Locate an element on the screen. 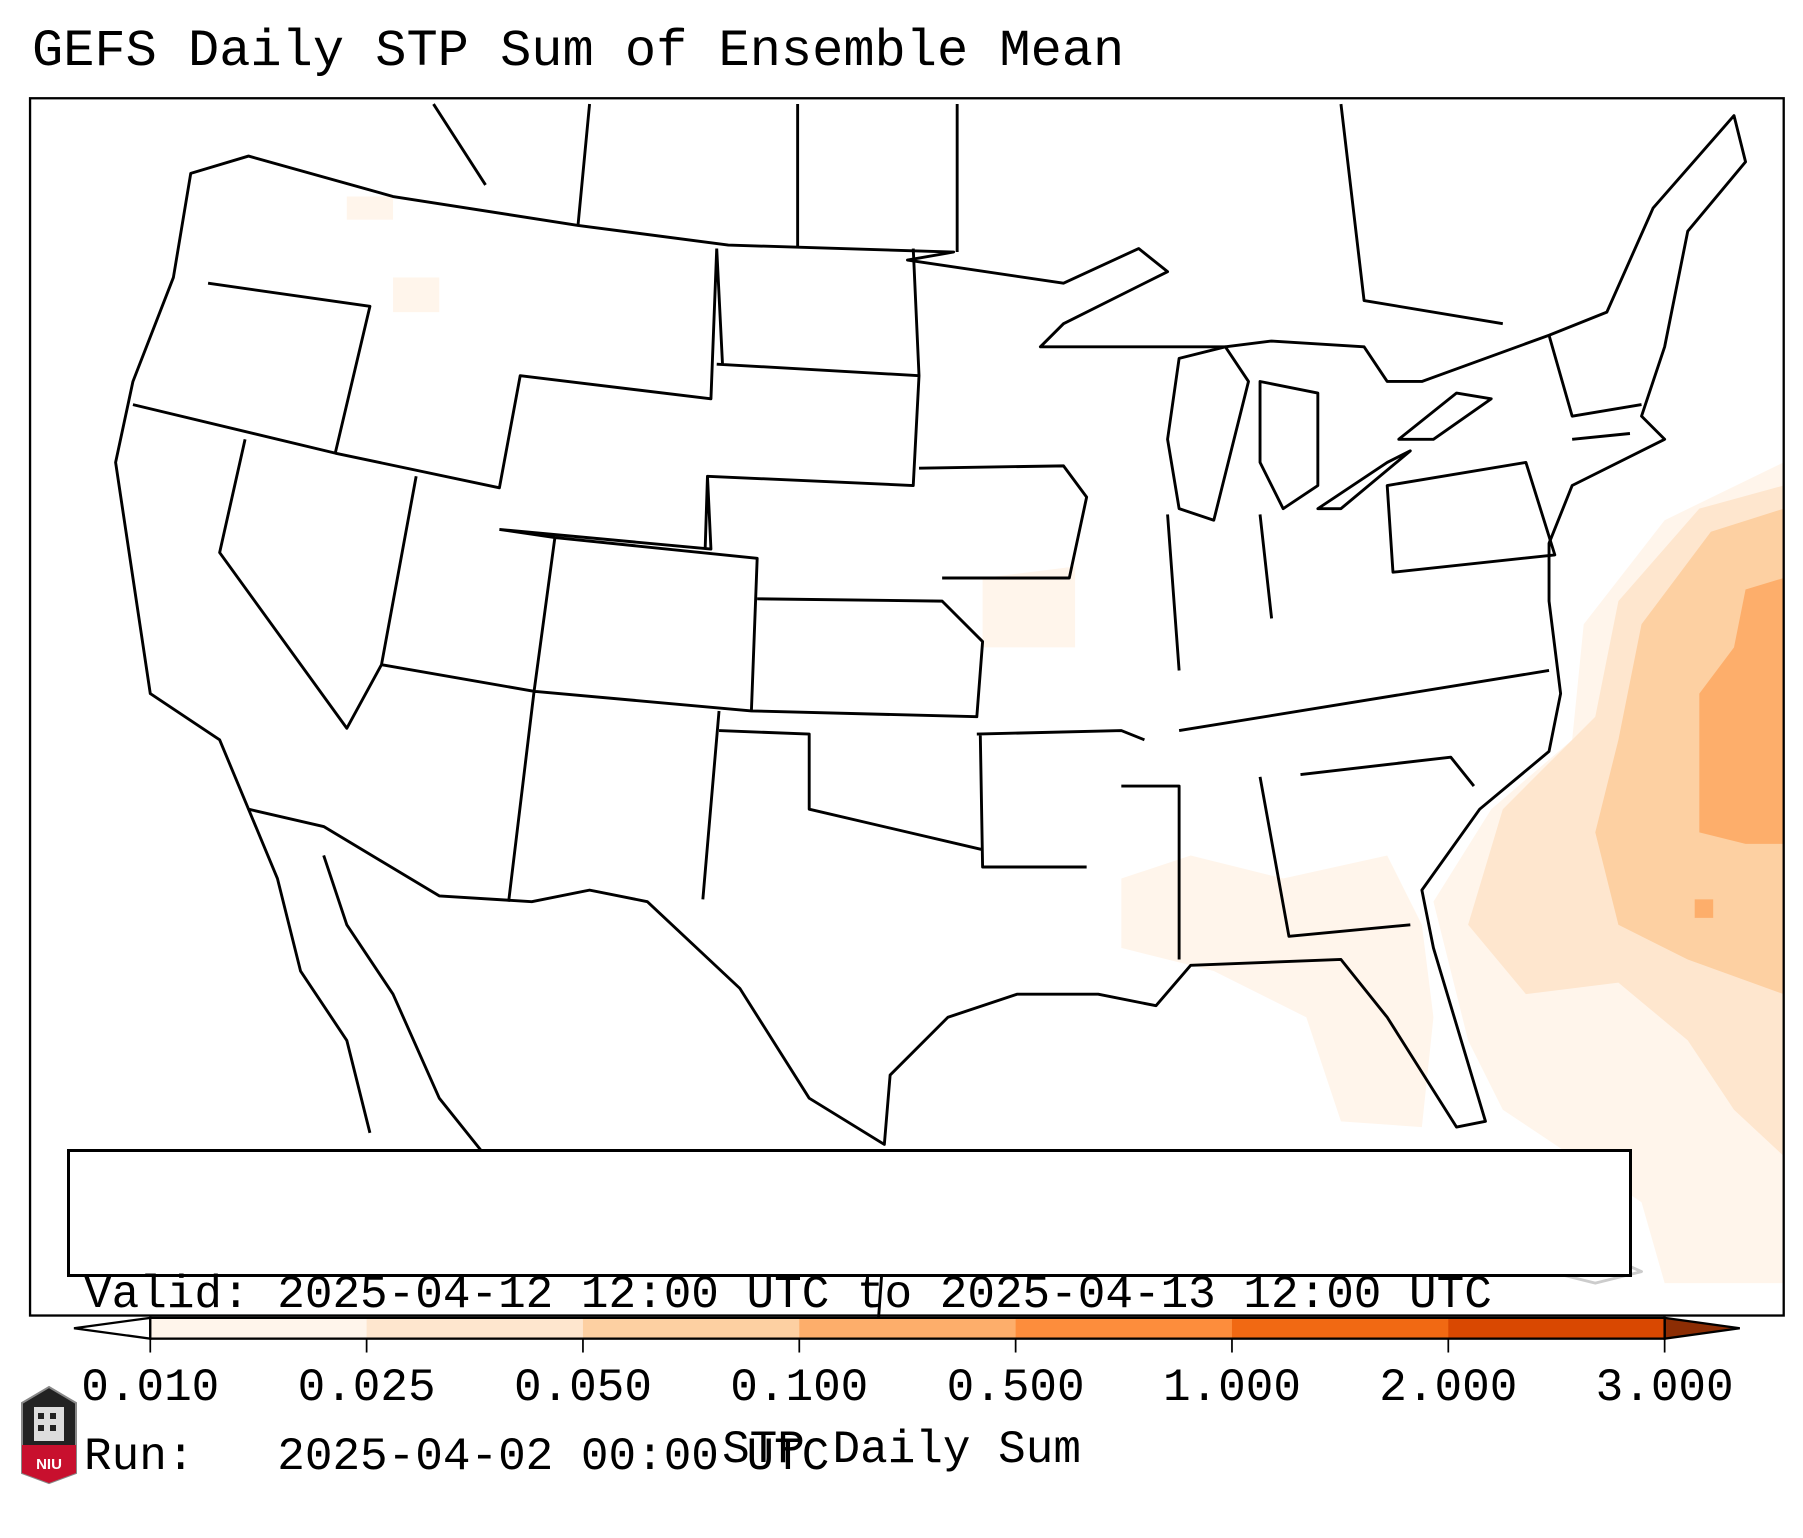 The height and width of the screenshot is (1538, 1803). colorbar-frame is located at coordinates (907, 1328).